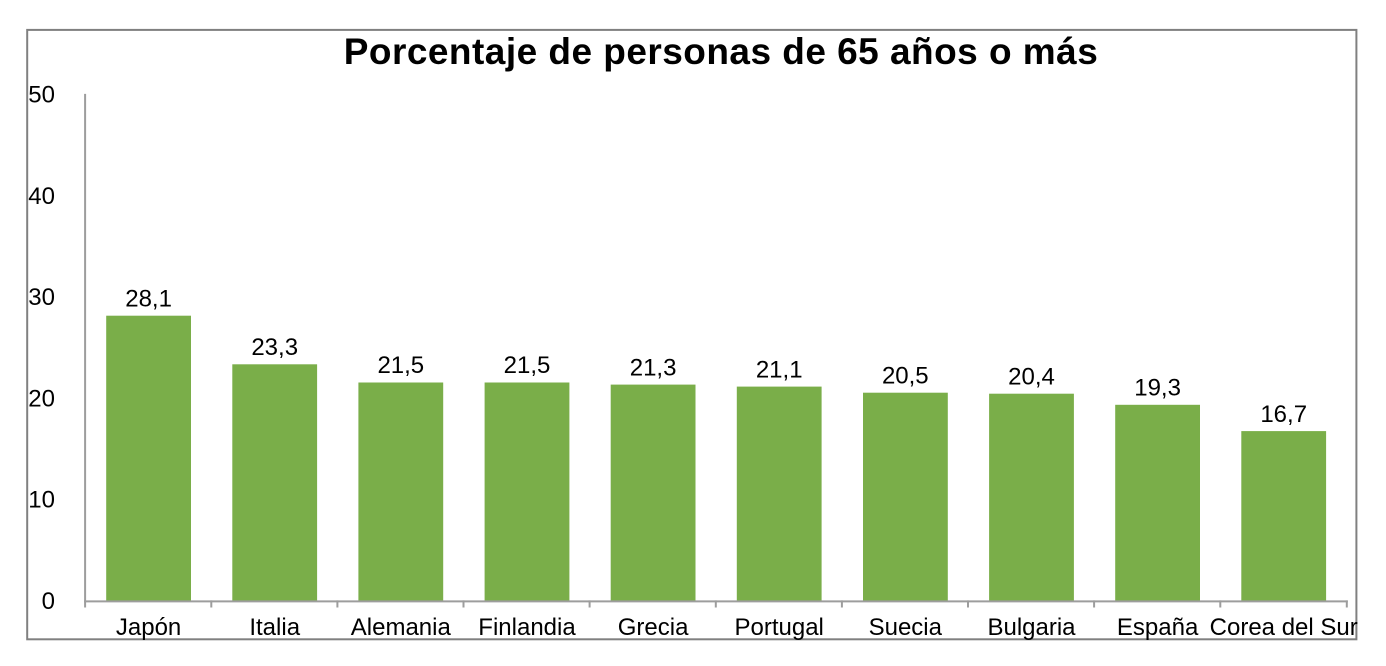 This screenshot has height=666, width=1386. Describe the element at coordinates (41, 398) in the screenshot. I see `svg-text: 20` at that location.